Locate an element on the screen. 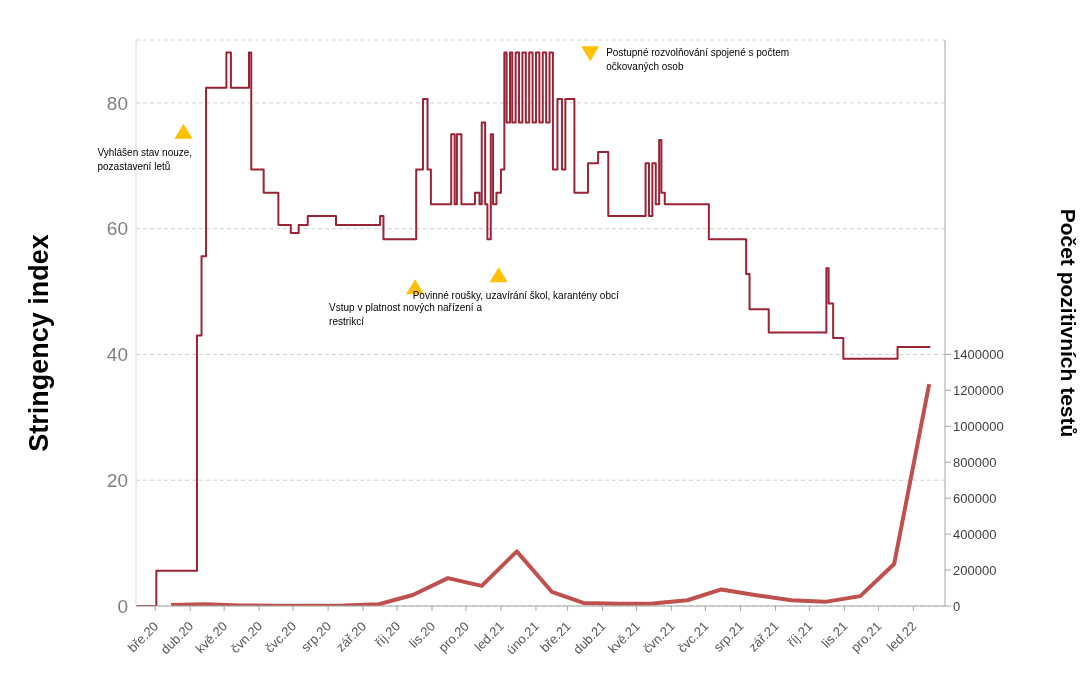  y2-tick-label: 400000 is located at coordinates (975, 534).